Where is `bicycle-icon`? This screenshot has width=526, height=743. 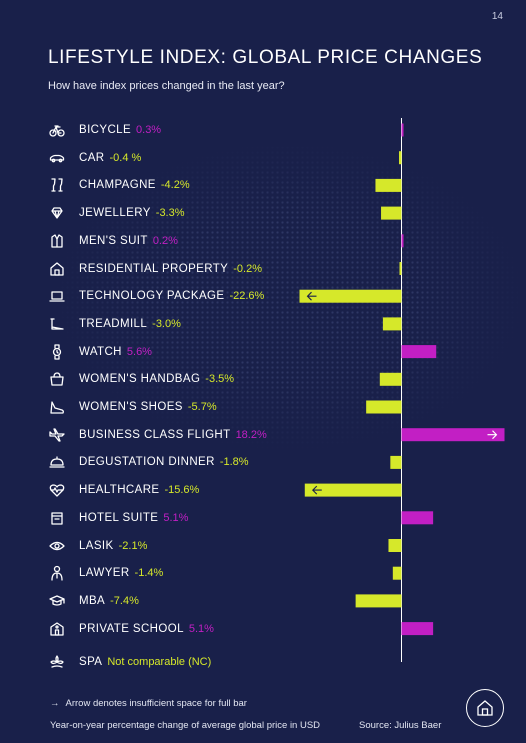 bicycle-icon is located at coordinates (57, 130).